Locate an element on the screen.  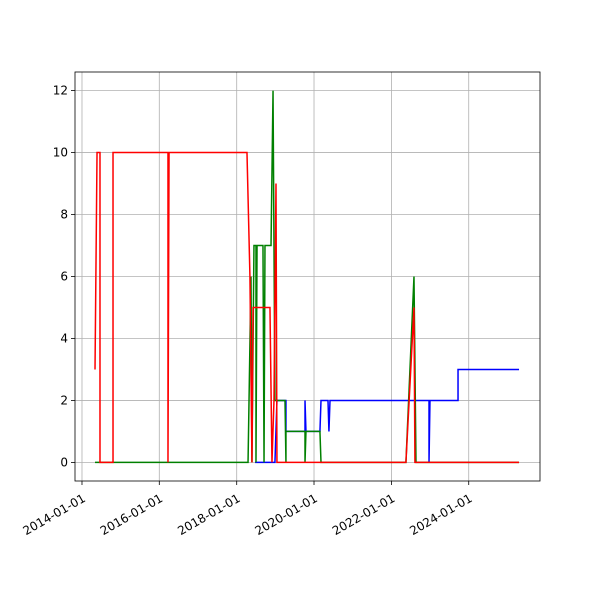
y-tick-label: 4 is located at coordinates (64, 338).